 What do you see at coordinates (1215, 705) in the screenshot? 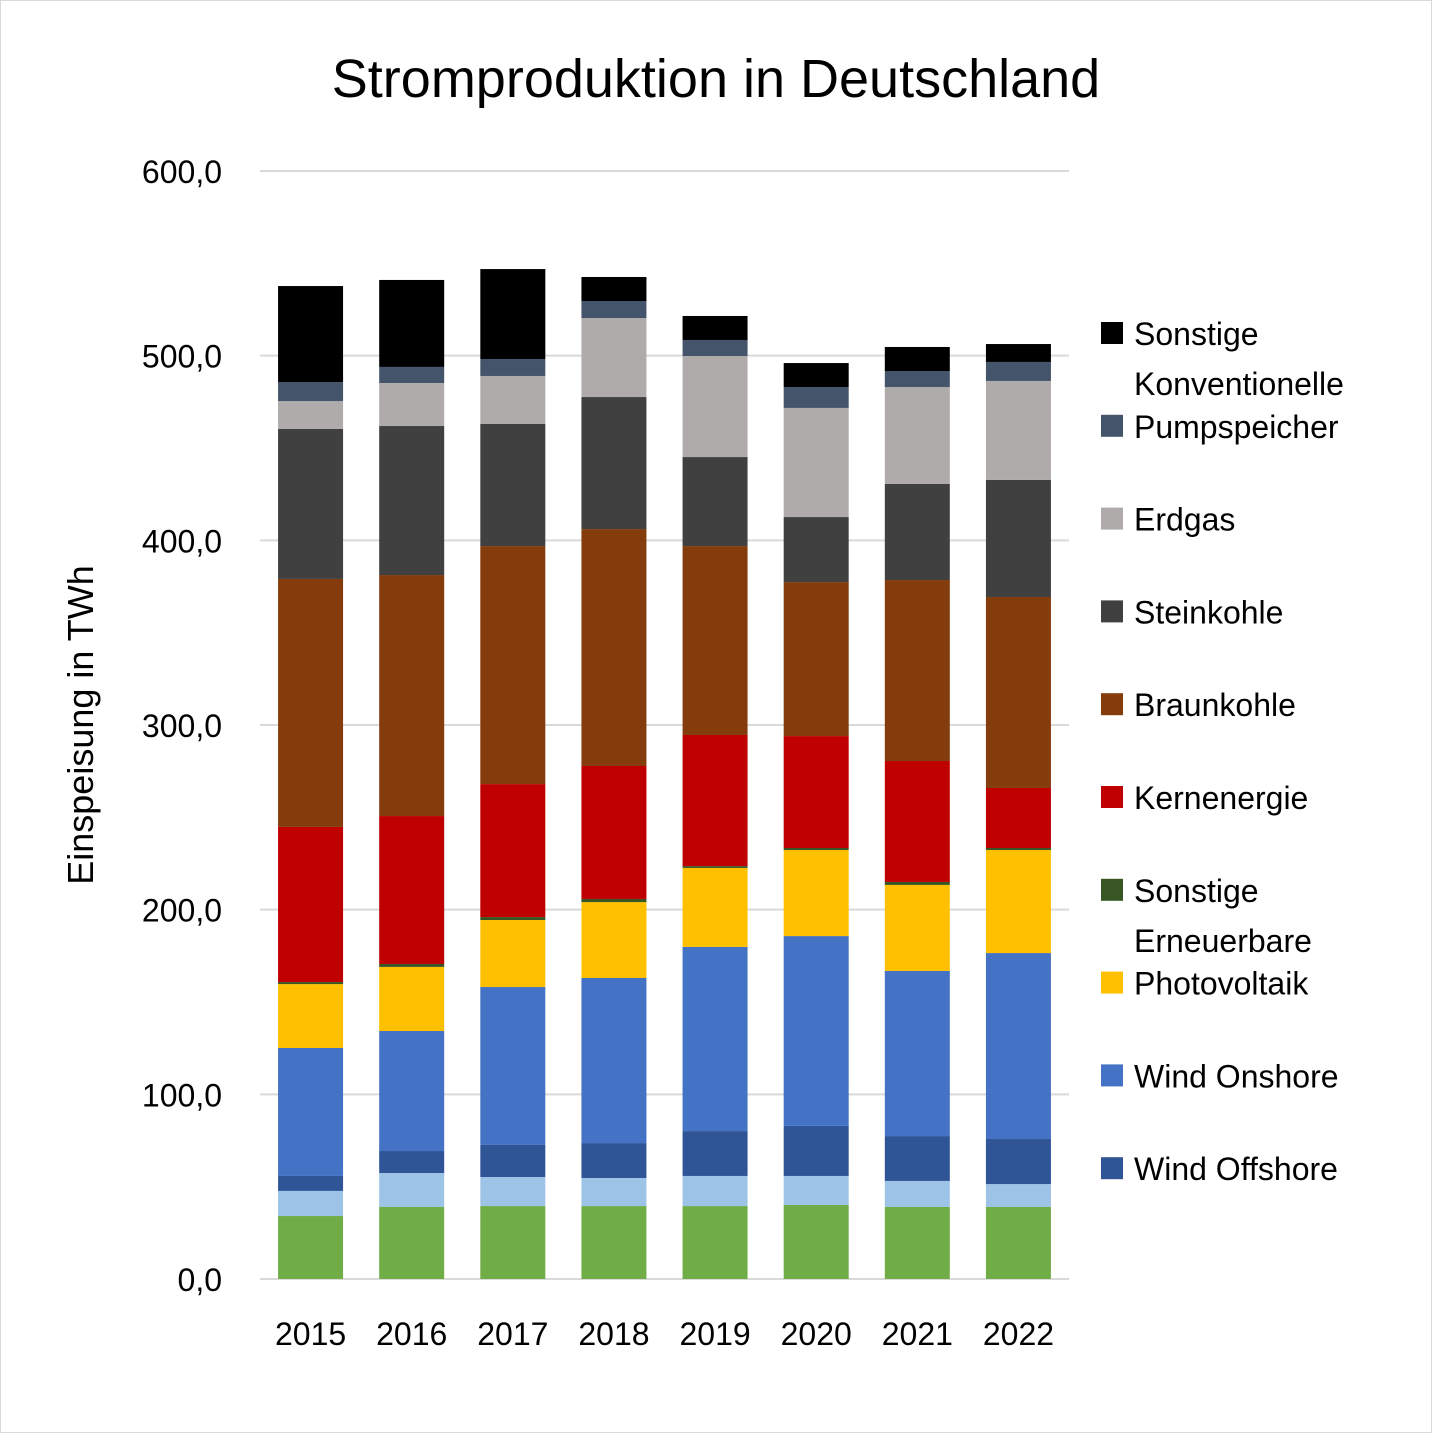
I see `legend-label: Braunkohle` at bounding box center [1215, 705].